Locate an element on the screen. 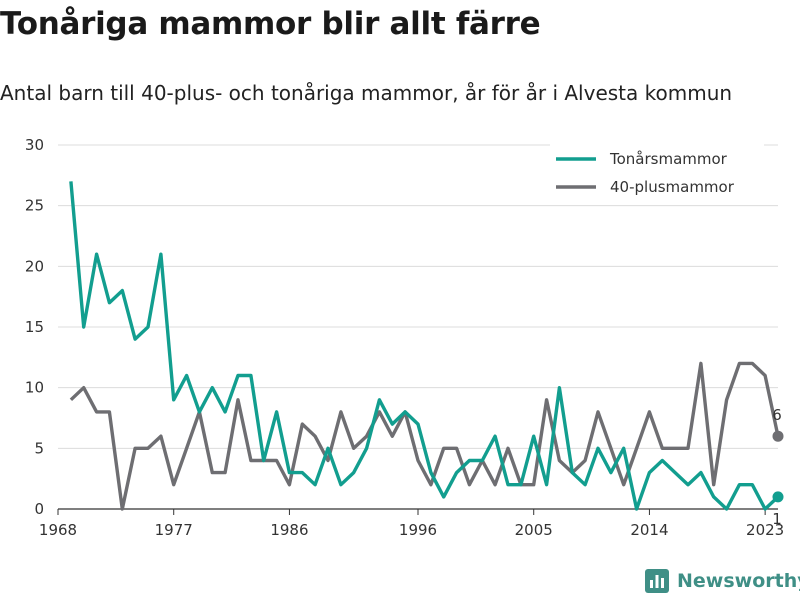  x-tick-label: 1977 is located at coordinates (174, 530).